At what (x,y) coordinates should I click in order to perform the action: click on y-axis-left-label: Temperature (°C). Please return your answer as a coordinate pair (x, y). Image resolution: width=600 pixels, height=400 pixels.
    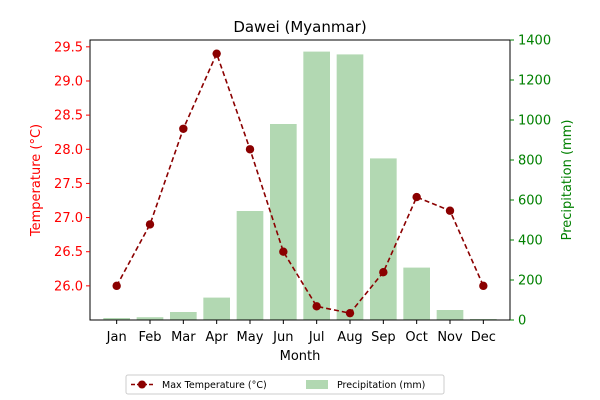
    Looking at the image, I should click on (36, 180).